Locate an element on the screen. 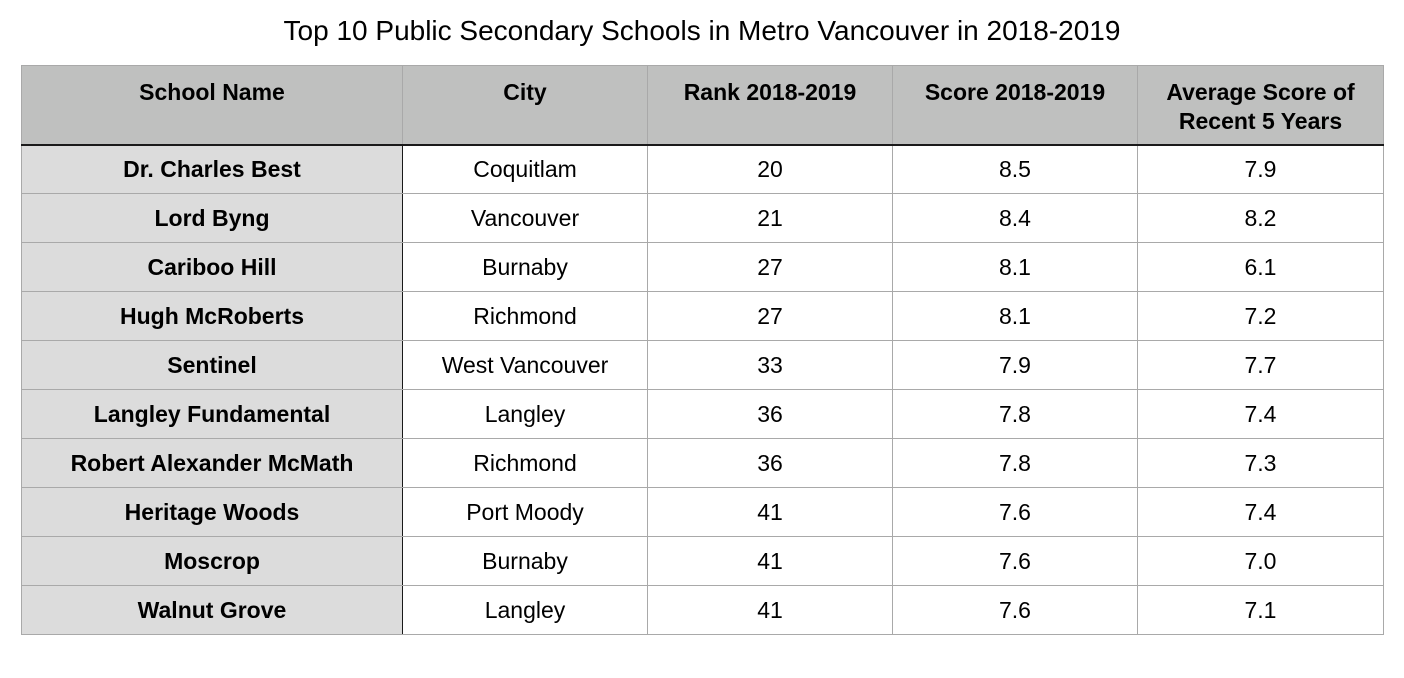 Image resolution: width=1404 pixels, height=678 pixels. average-score-cell: 7.1 is located at coordinates (1260, 610).